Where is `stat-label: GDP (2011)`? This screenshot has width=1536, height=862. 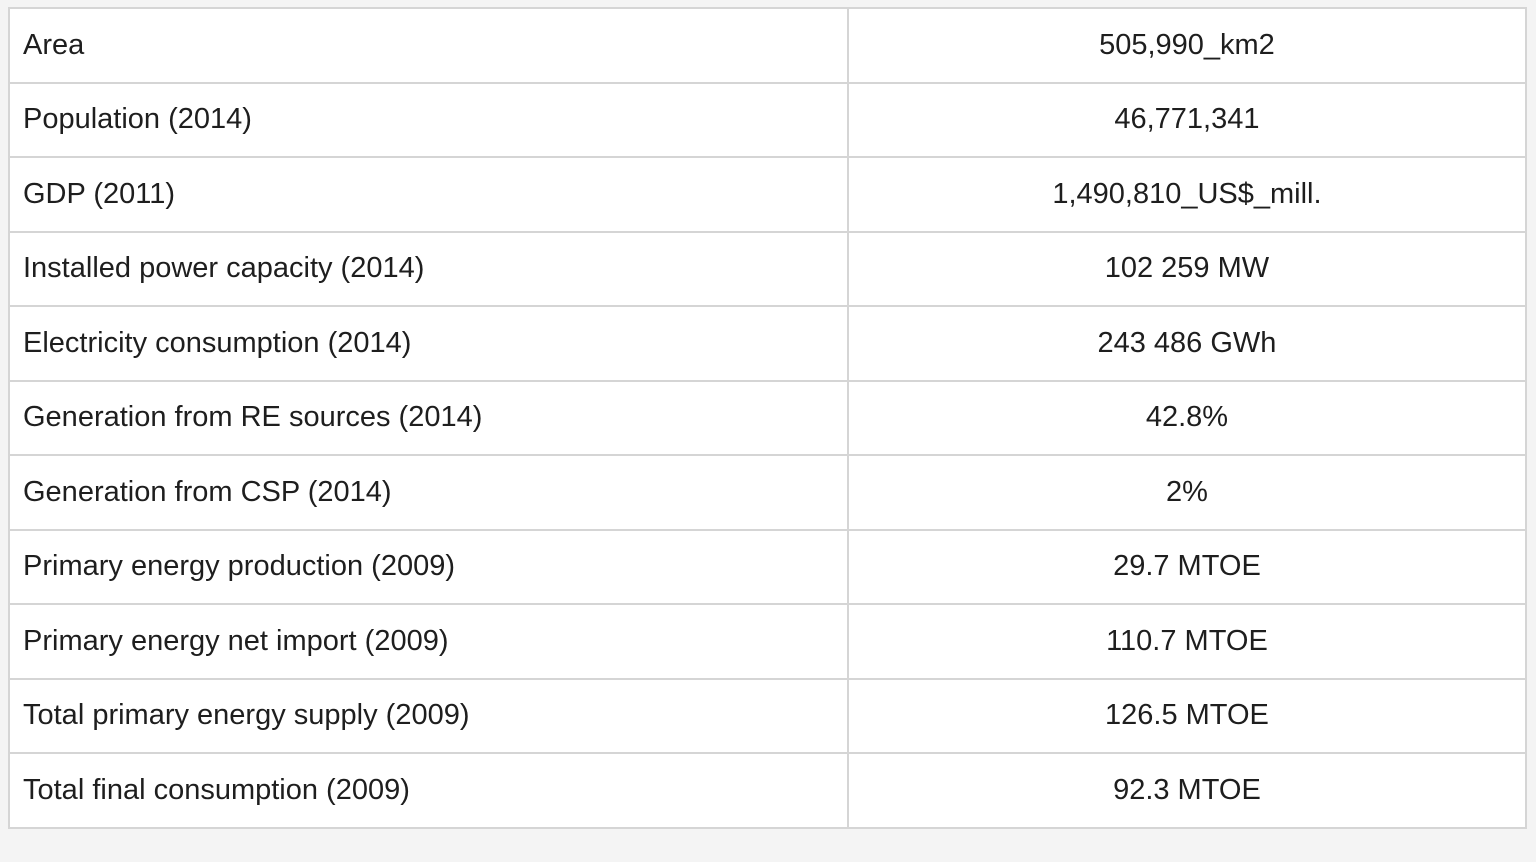
stat-label: GDP (2011) is located at coordinates (428, 194).